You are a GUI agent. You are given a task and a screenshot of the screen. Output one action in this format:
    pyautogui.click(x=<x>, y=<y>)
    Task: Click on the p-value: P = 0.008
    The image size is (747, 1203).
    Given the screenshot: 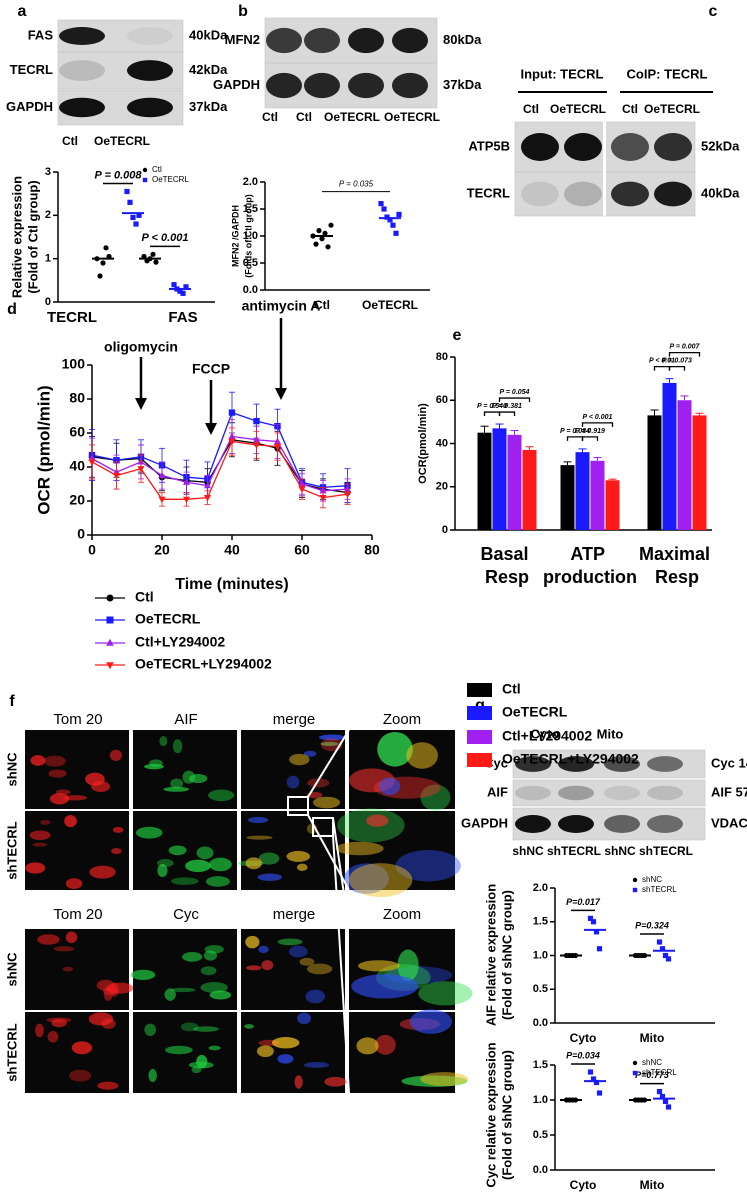 What is the action you would take?
    pyautogui.click(x=119, y=175)
    